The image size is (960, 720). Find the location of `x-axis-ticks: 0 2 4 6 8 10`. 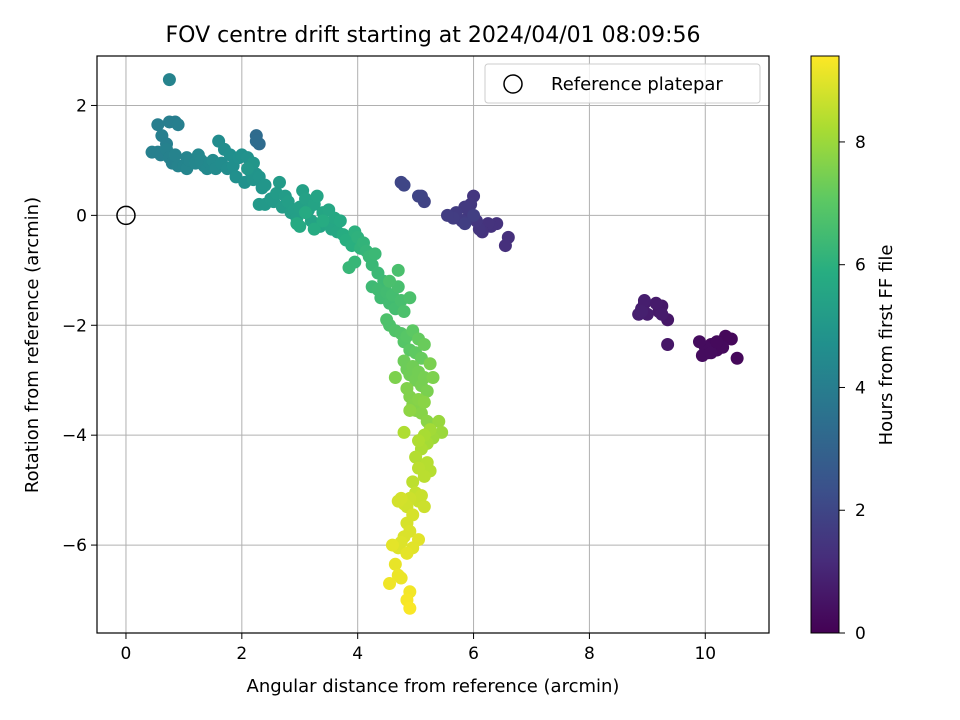

x-axis-ticks: 0 2 4 6 8 10 is located at coordinates (418, 648).